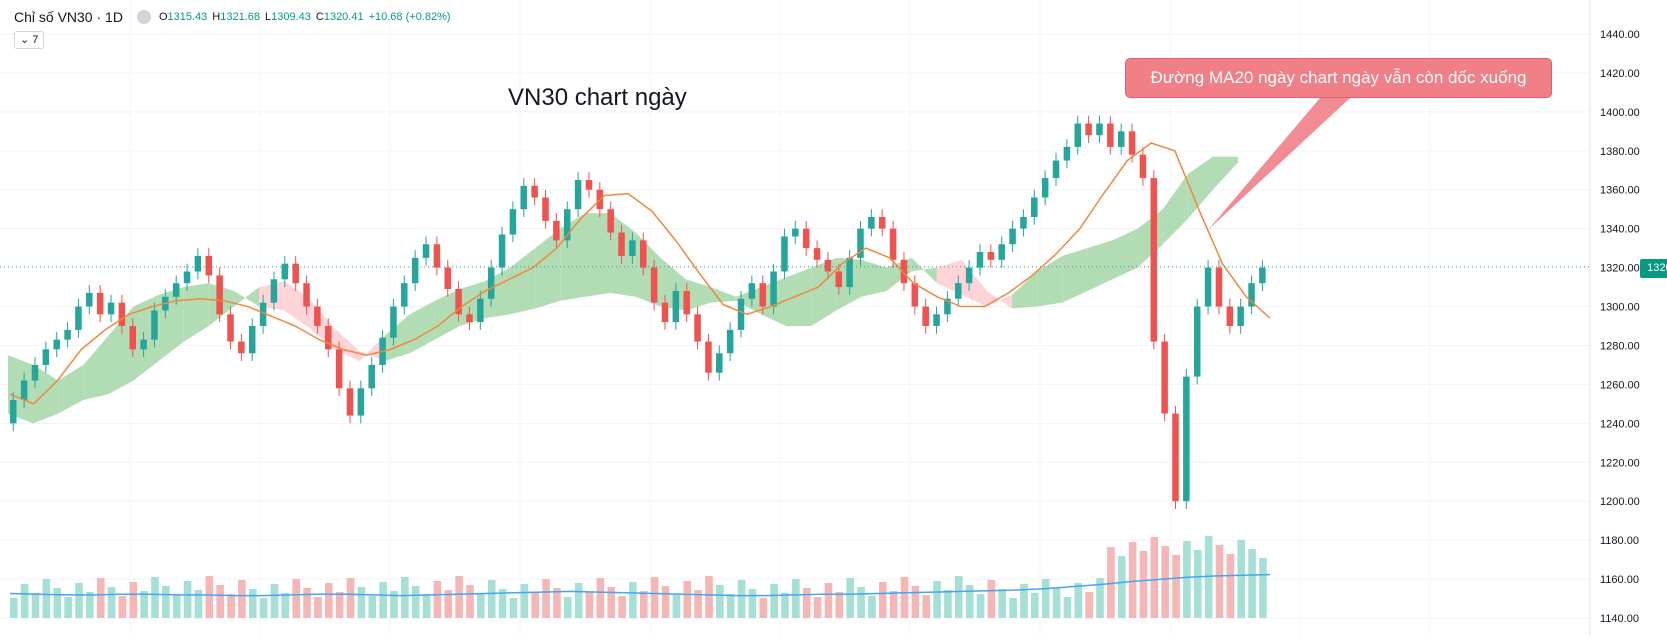 This screenshot has height=641, width=1667. Describe the element at coordinates (1619, 619) in the screenshot. I see `y-tick-label: 1140.00` at that location.